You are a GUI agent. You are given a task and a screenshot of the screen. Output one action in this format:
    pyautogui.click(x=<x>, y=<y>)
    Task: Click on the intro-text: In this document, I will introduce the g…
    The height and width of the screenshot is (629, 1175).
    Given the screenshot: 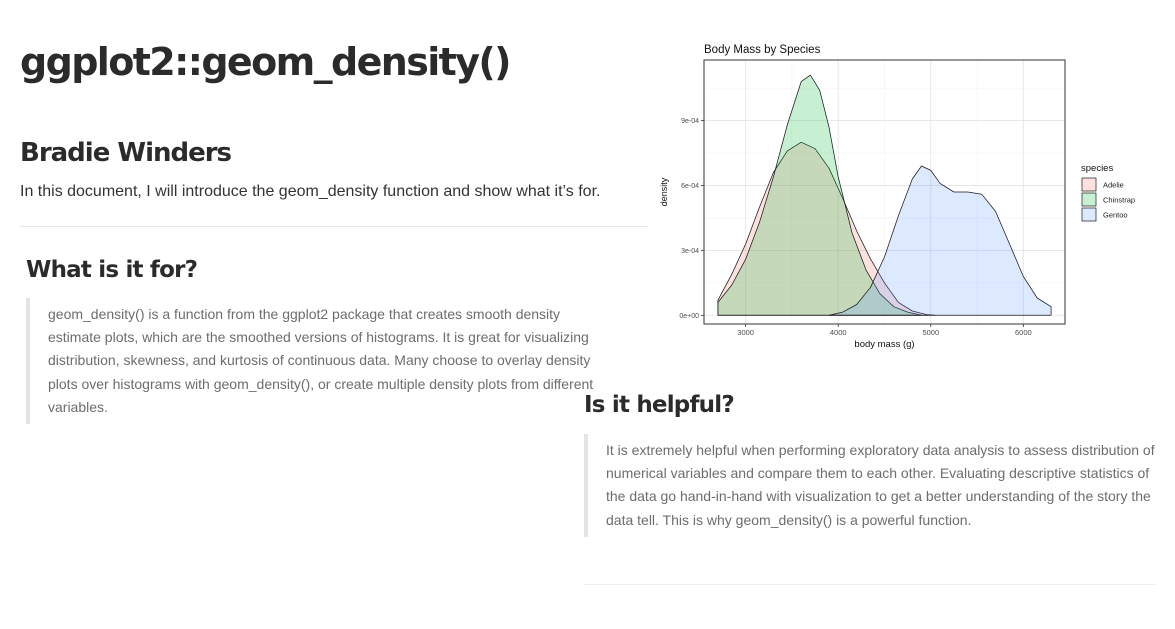 What is the action you would take?
    pyautogui.click(x=310, y=191)
    